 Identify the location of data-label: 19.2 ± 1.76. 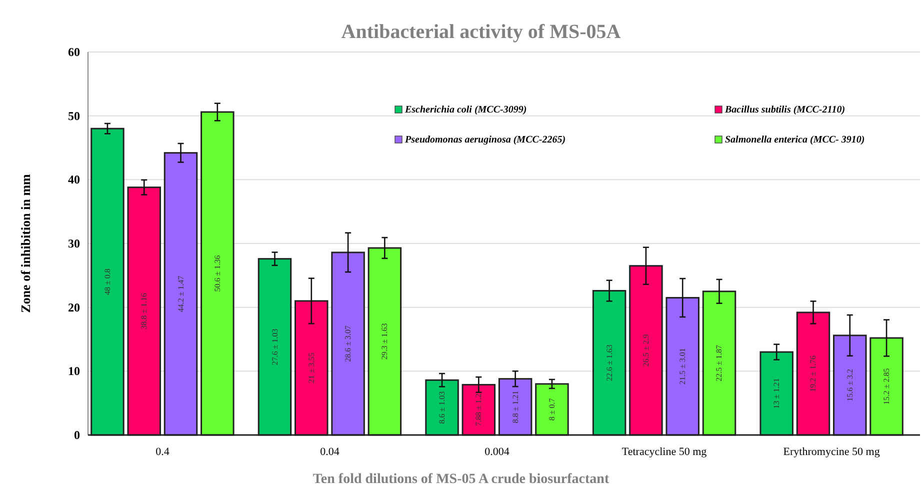
(813, 374).